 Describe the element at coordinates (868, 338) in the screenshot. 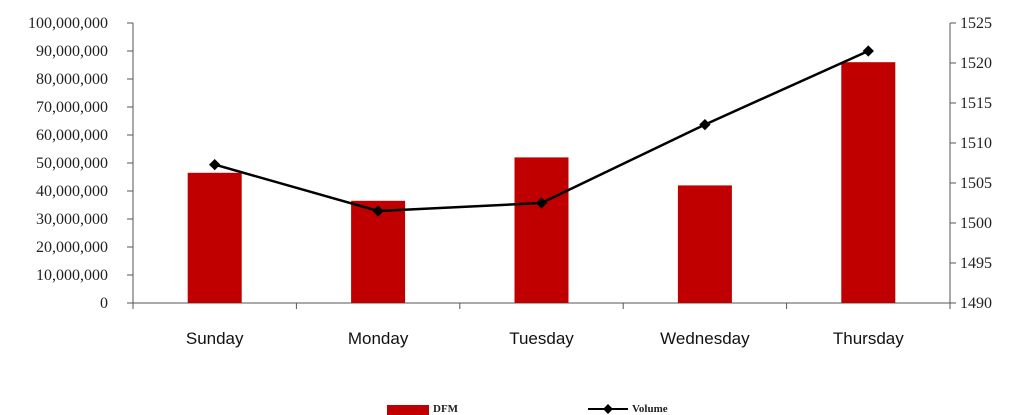

I see `category-label: Thursday` at that location.